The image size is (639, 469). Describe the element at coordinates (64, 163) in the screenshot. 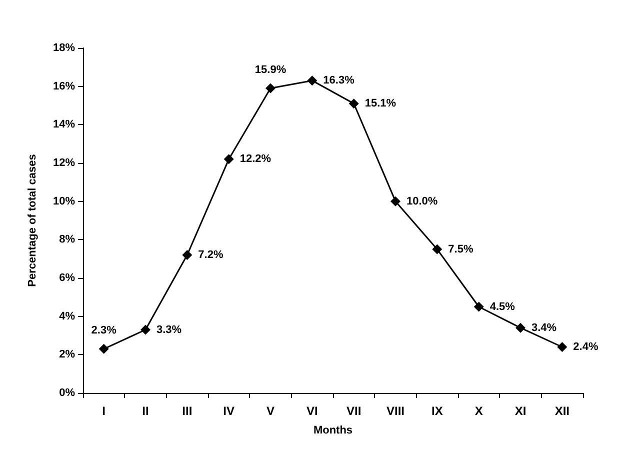

I see `y-tick-label: 12%` at that location.